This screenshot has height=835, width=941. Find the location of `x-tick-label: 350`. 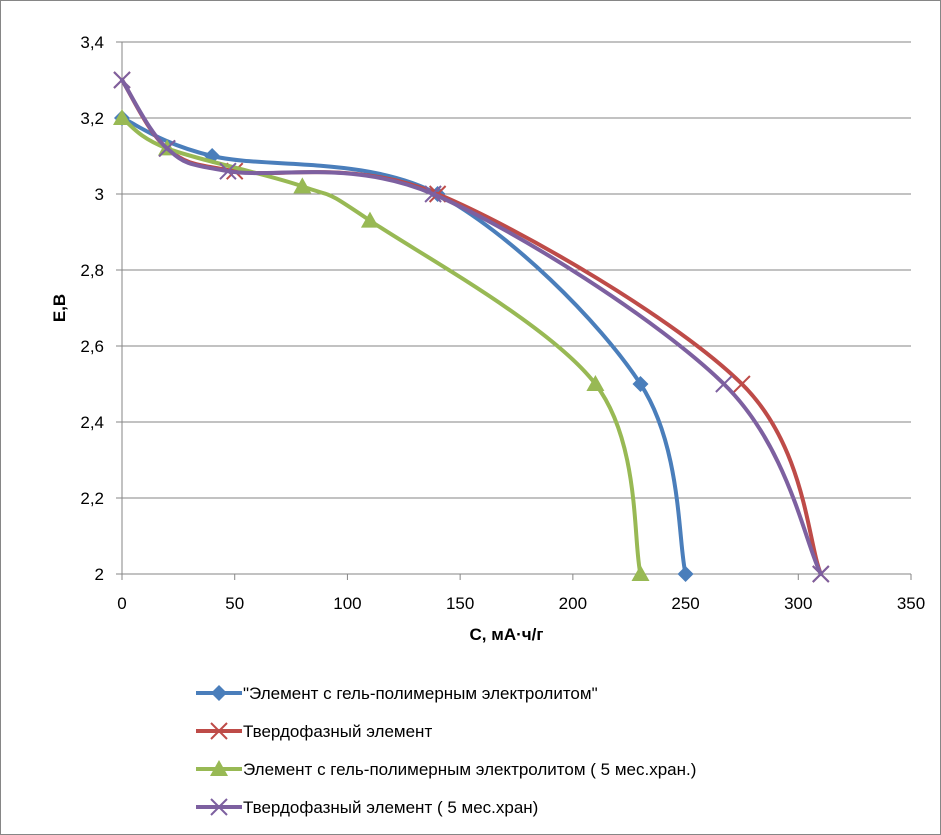

x-tick-label: 350 is located at coordinates (911, 603).